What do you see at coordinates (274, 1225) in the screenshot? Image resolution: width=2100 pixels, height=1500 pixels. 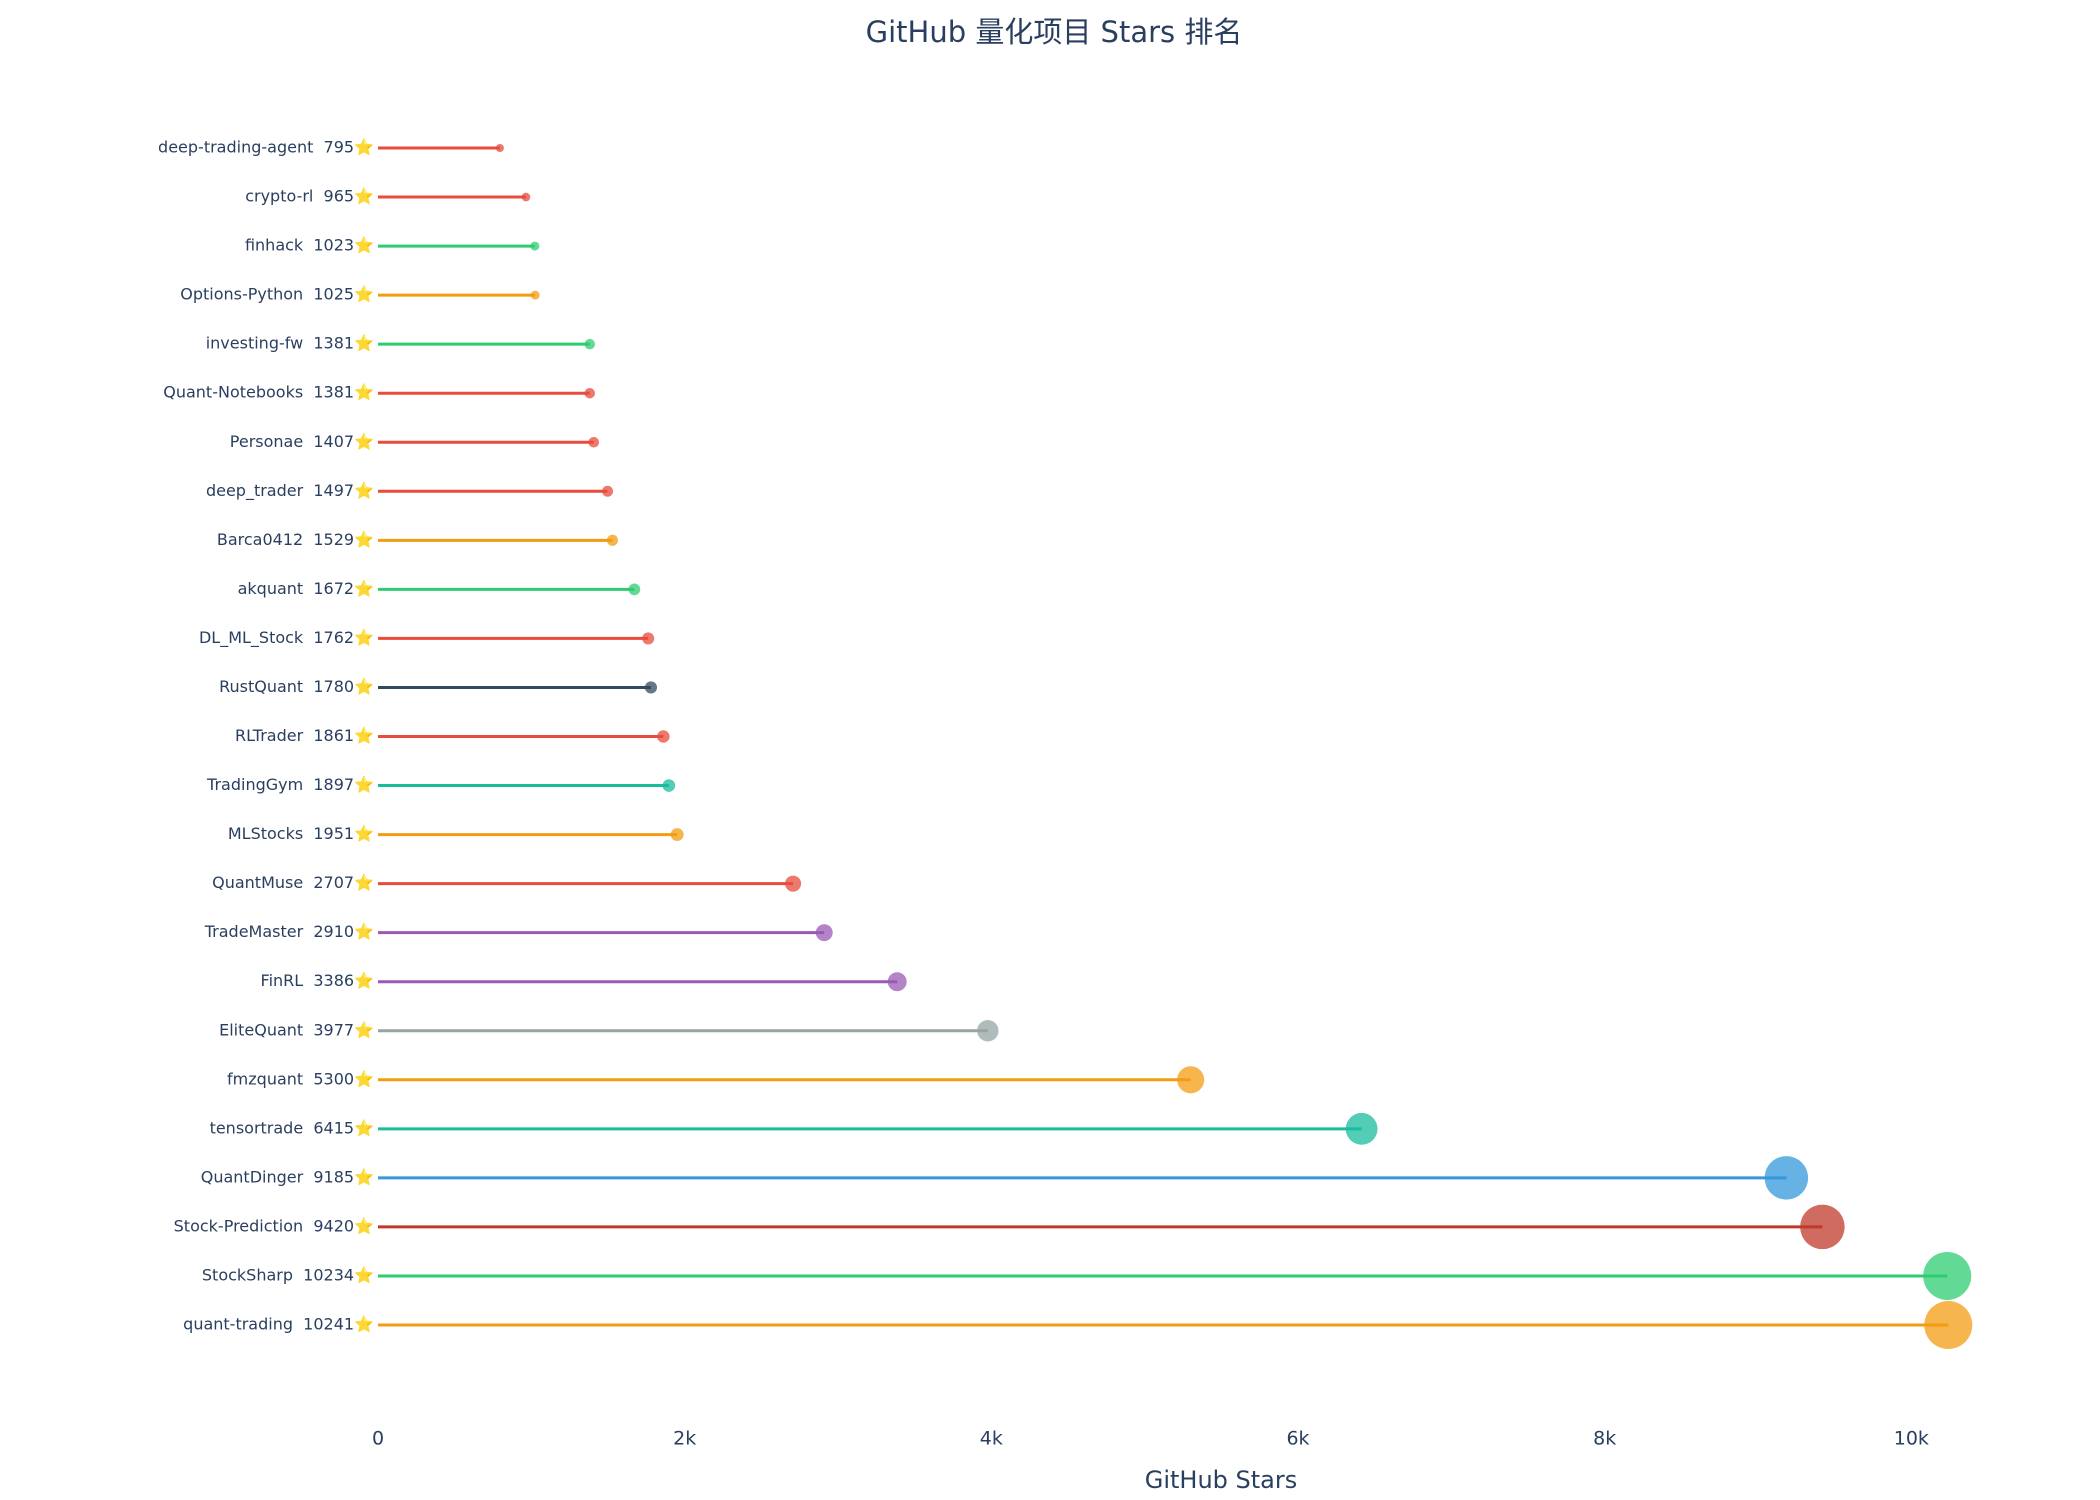 I see `y-tick-label: Stock-Prediction 9420⭐` at bounding box center [274, 1225].